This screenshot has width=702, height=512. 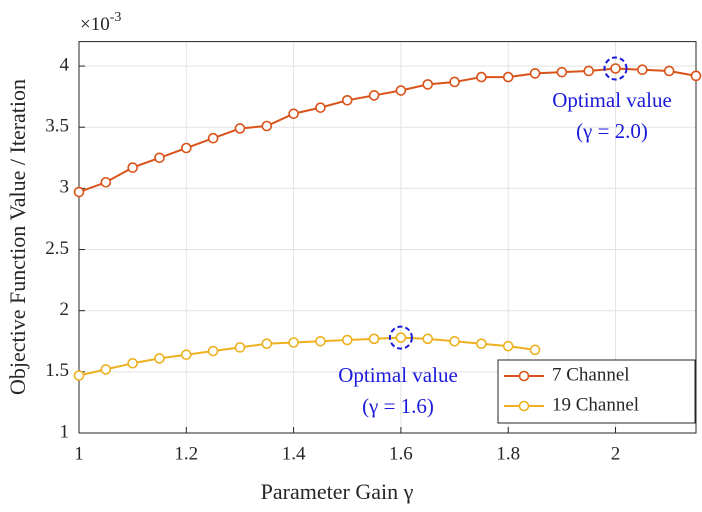 I want to click on legend: 7 Channel 19 Channel, so click(x=596, y=391).